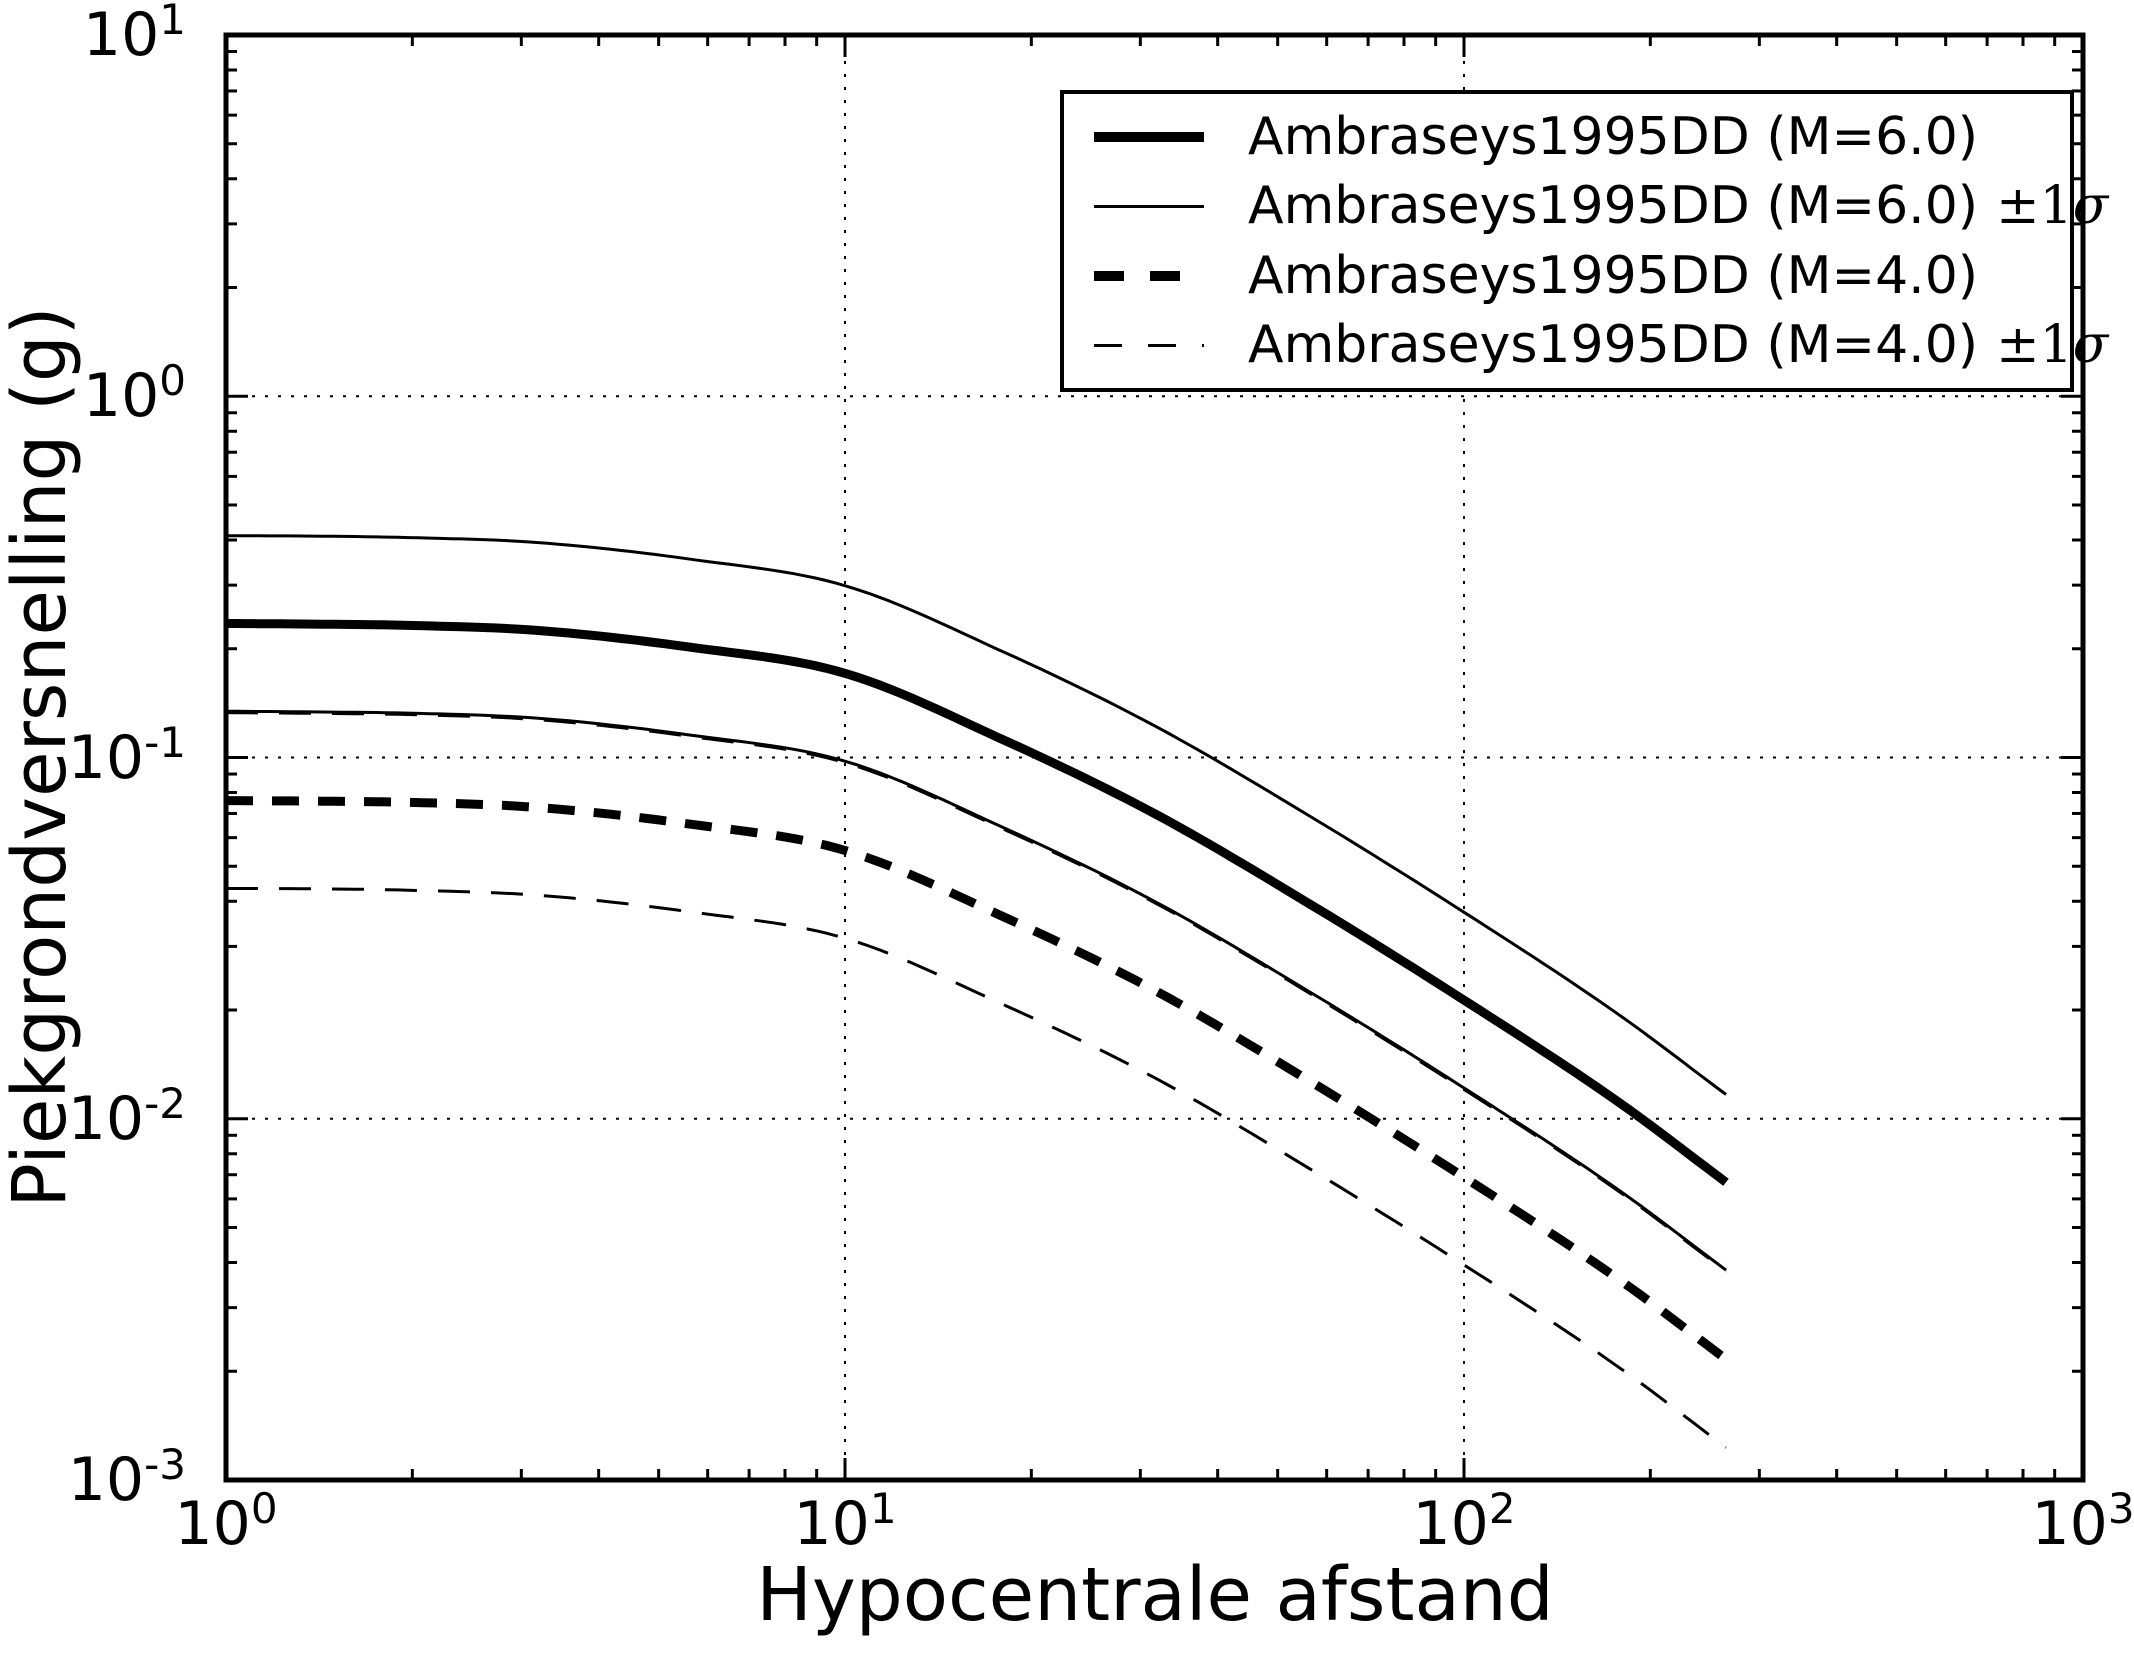  I want to click on legend-line-sample-thin-solid, so click(1149, 206).